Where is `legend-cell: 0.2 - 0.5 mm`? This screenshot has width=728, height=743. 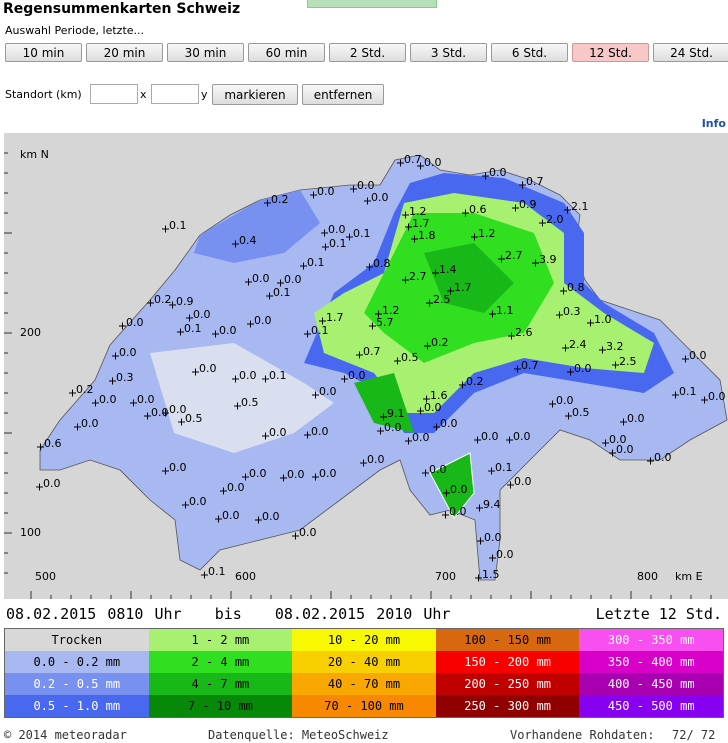 legend-cell: 0.2 - 0.5 mm is located at coordinates (77, 684).